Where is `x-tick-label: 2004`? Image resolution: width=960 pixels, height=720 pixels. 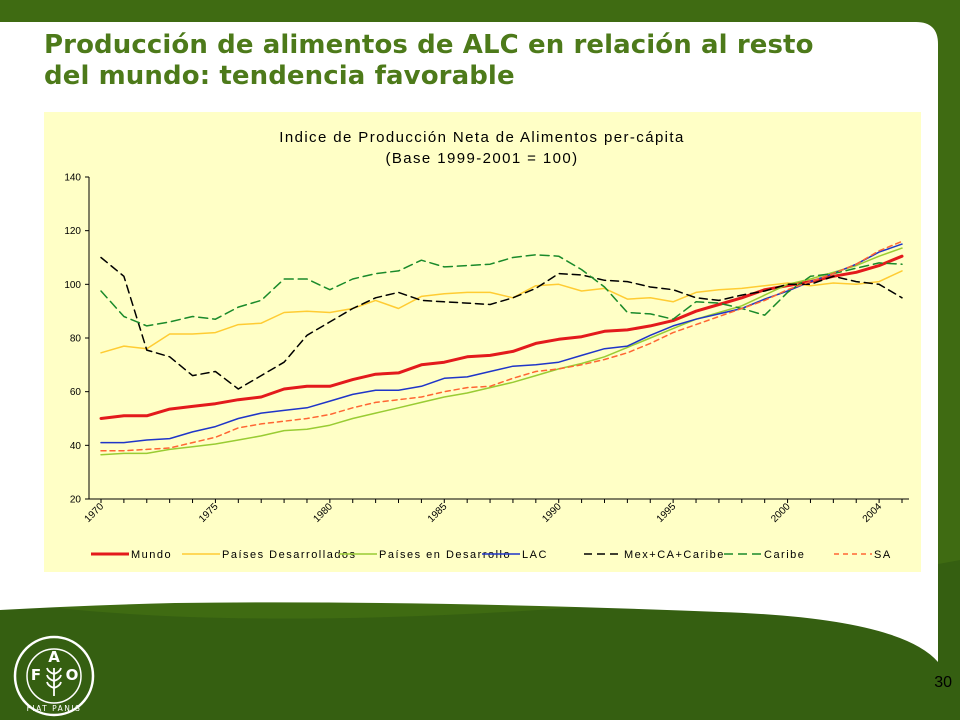
x-tick-label: 2004 is located at coordinates (873, 513).